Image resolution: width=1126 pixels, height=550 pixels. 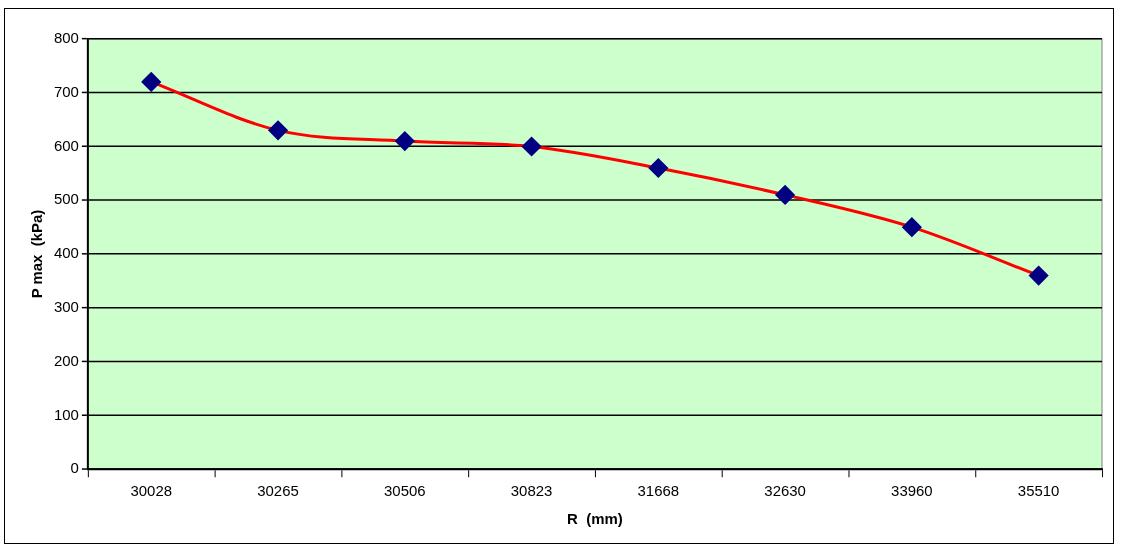 I want to click on x-tick-label: 35510, so click(x=1038, y=491).